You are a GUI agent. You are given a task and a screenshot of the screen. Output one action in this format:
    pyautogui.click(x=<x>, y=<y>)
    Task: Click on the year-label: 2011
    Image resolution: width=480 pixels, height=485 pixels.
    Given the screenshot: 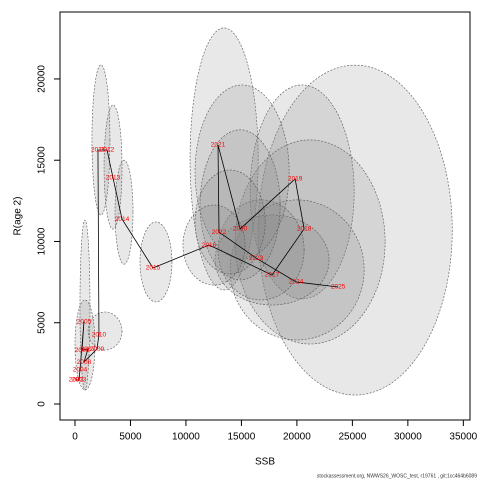 What is the action you would take?
    pyautogui.click(x=98, y=150)
    